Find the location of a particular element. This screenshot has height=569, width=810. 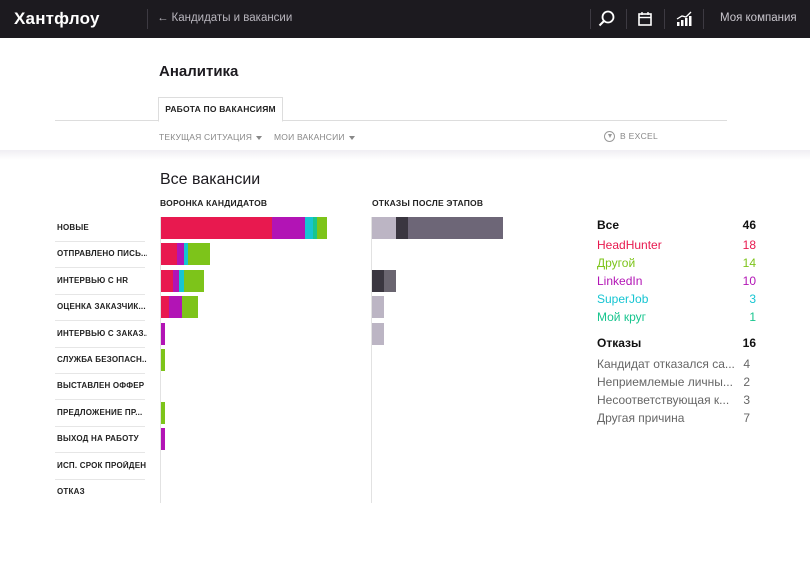

tab-vacancies-work: РАБОТА ПО ВАКАНСИЯМ is located at coordinates (220, 109).